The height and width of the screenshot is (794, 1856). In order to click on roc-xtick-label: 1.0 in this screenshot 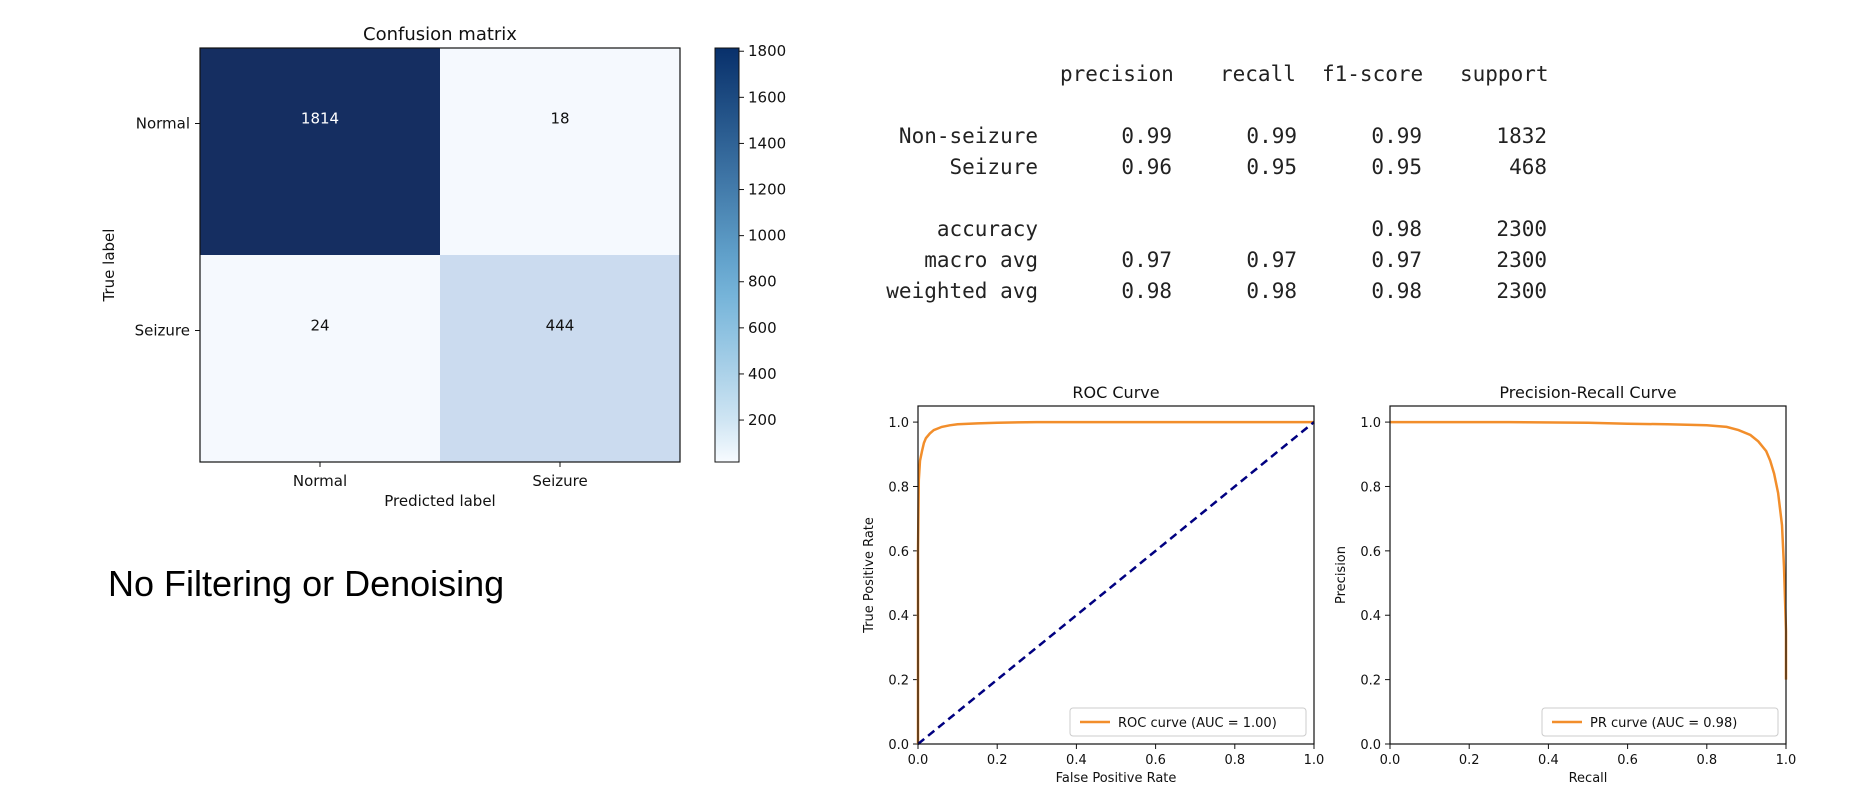, I will do `click(1314, 760)`.